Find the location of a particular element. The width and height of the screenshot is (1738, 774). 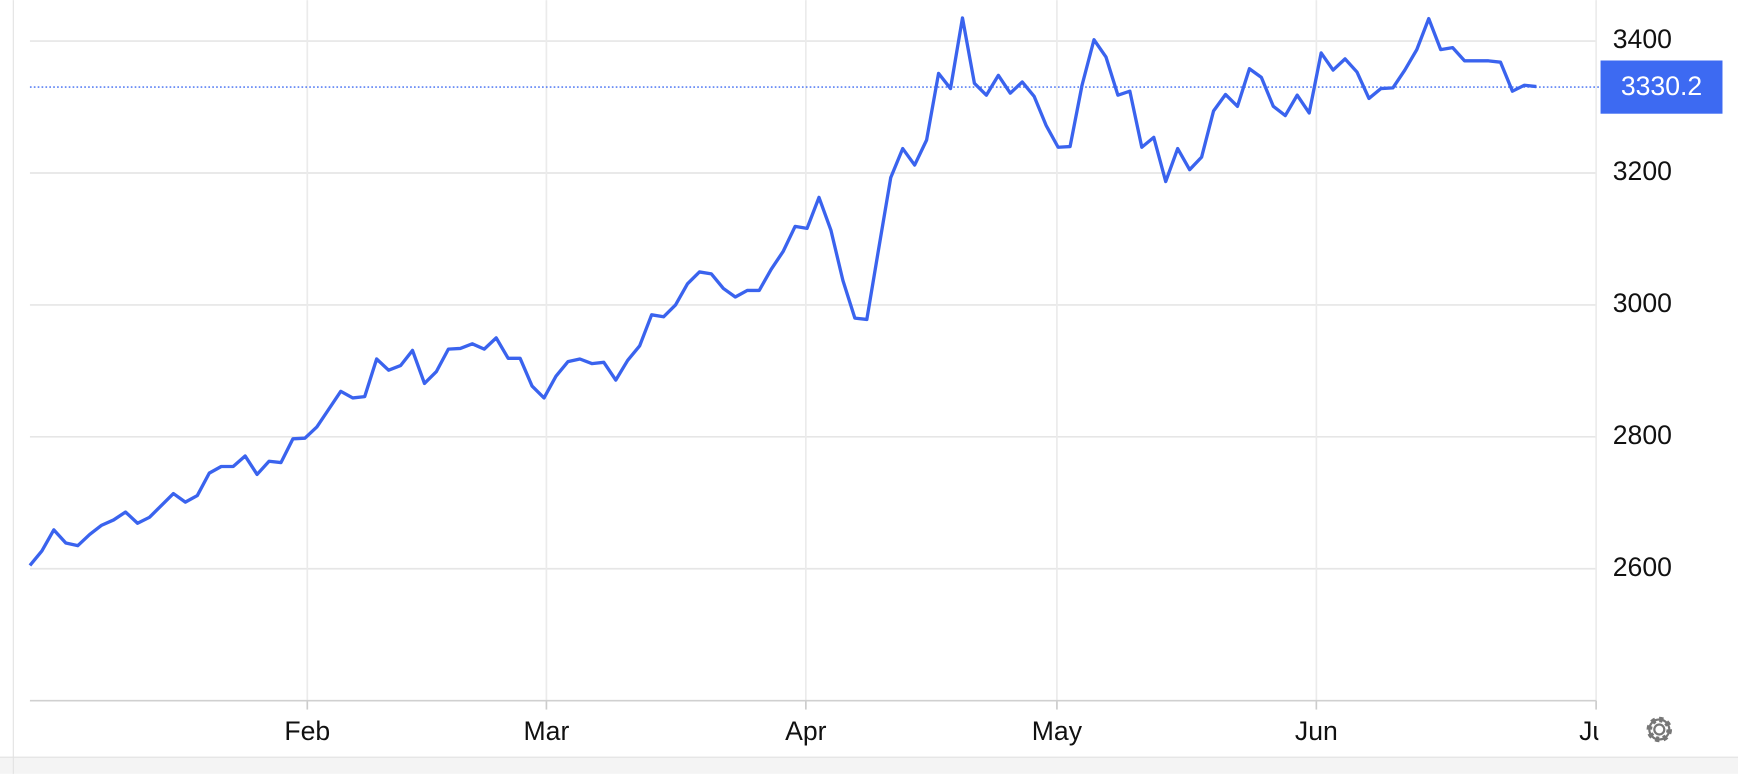

y-tick-label: 2800 is located at coordinates (1642, 435).